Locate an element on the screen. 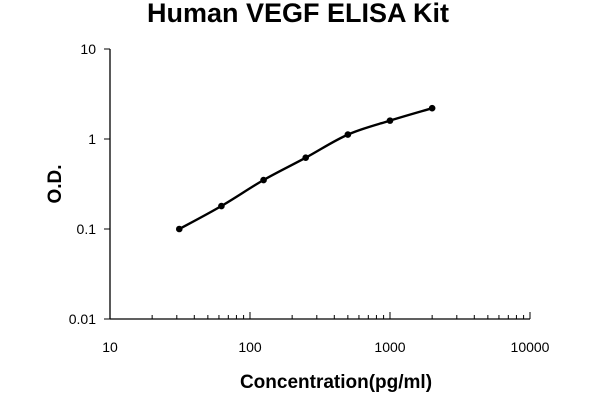 The image size is (600, 400). standard-curve-line is located at coordinates (305, 169).